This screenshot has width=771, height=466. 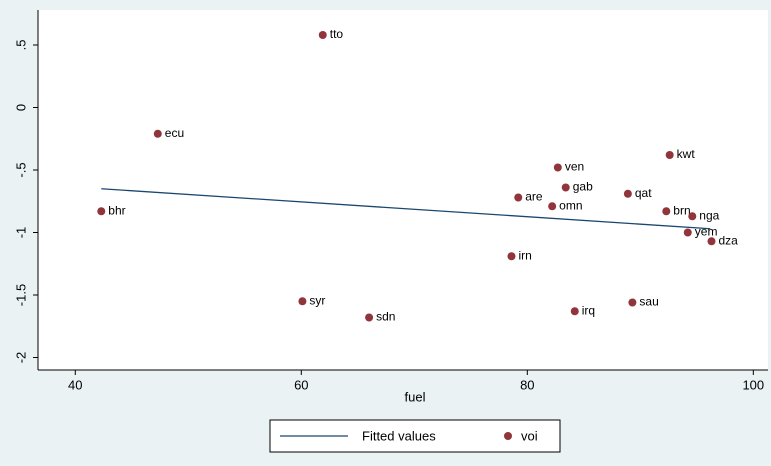 What do you see at coordinates (648, 302) in the screenshot?
I see `point-label: sau` at bounding box center [648, 302].